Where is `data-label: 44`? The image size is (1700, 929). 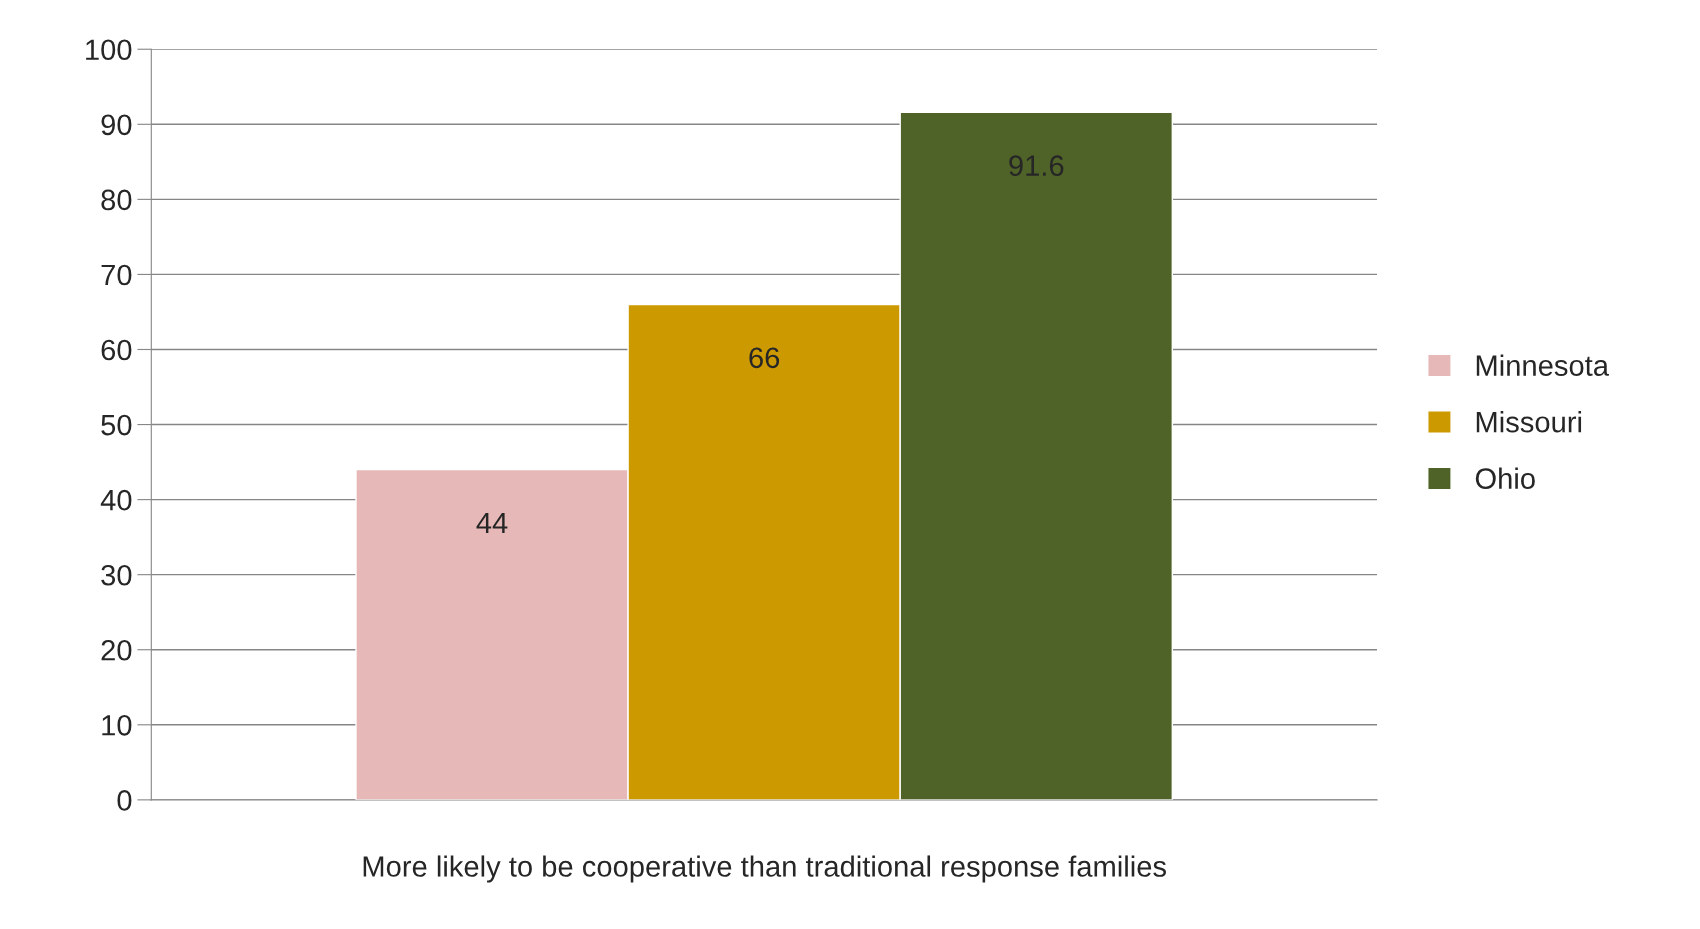
data-label: 44 is located at coordinates (492, 522).